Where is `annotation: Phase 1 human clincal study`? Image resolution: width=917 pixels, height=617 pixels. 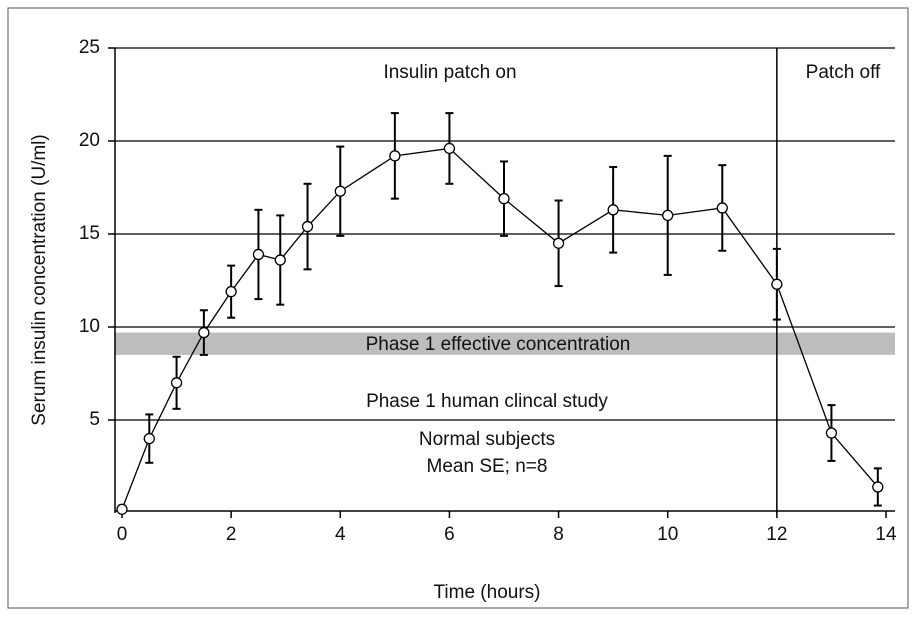 annotation: Phase 1 human clincal study is located at coordinates (487, 401).